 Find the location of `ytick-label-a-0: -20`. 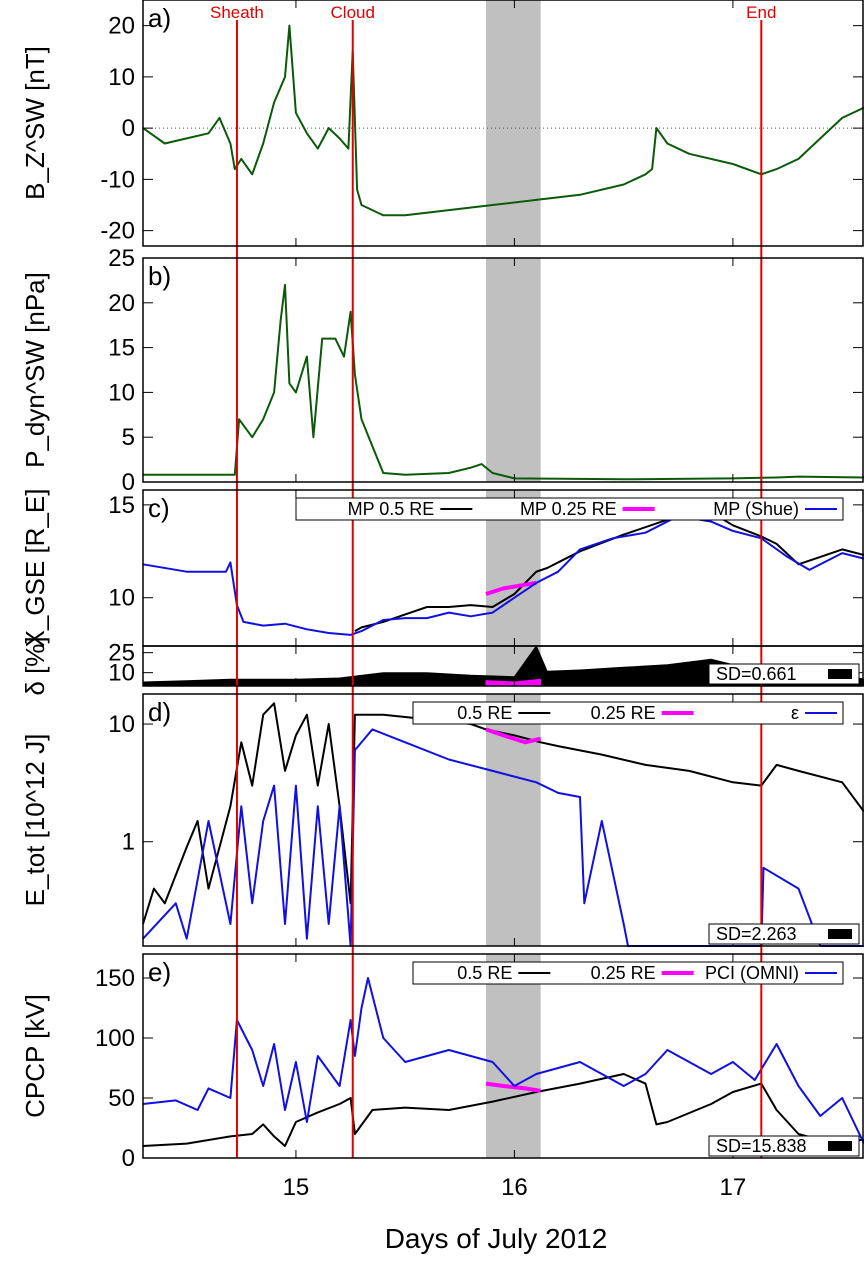

ytick-label-a-0: -20 is located at coordinates (117, 231).